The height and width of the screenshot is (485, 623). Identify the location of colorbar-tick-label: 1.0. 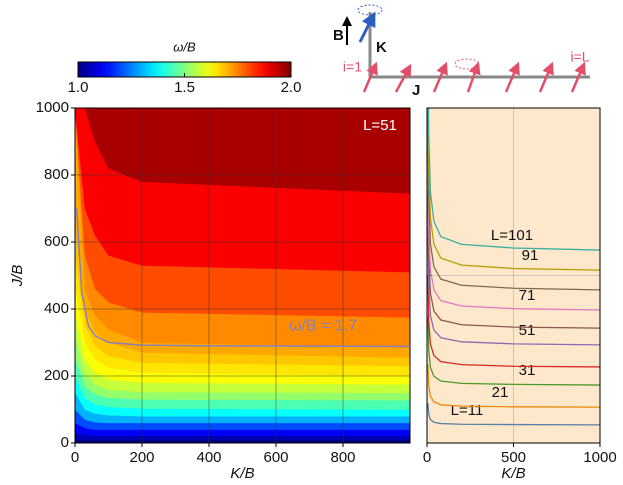
(78, 87).